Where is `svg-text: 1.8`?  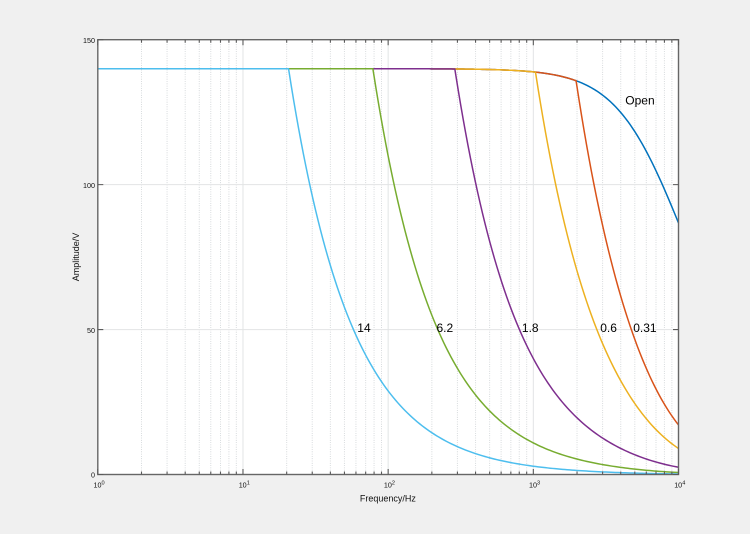
svg-text: 1.8 is located at coordinates (530, 328).